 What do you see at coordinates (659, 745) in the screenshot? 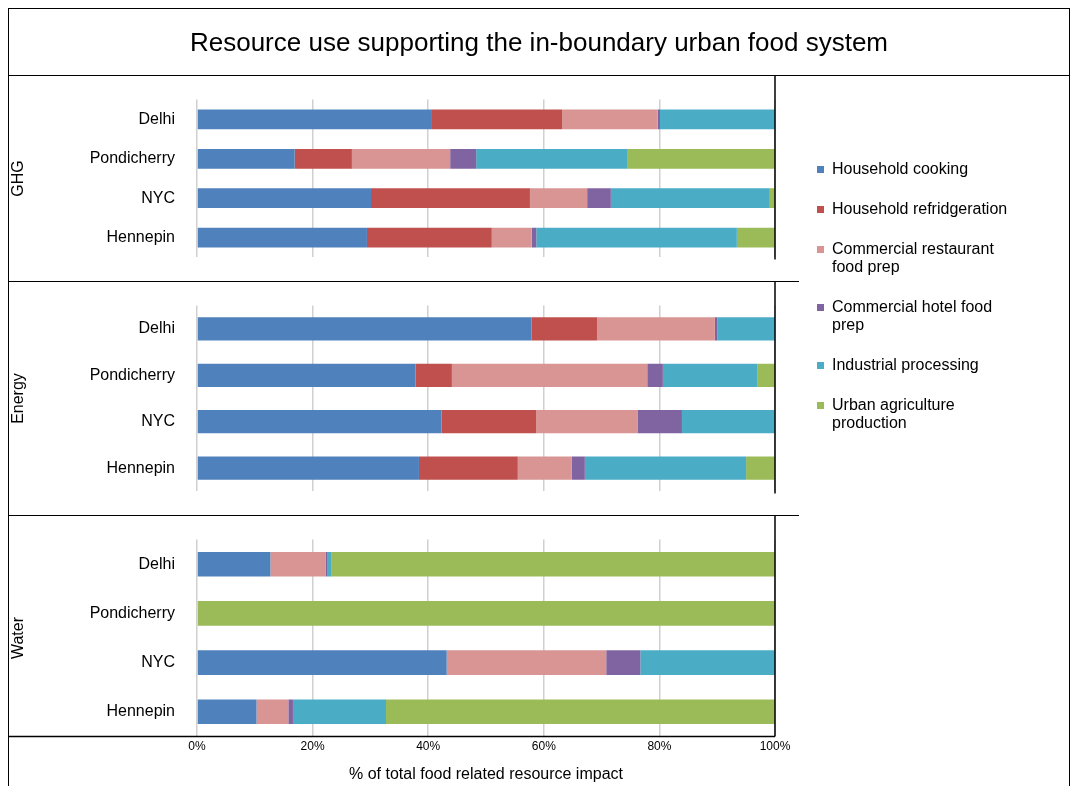
I see `x-tick-label: 80%` at bounding box center [659, 745].